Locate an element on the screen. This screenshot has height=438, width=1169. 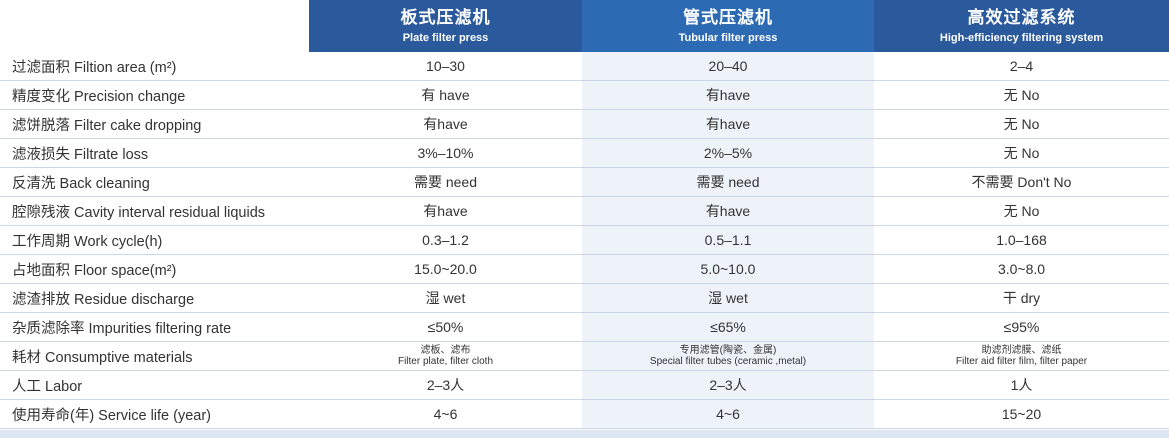
header-blank-cell is located at coordinates (154, 26).